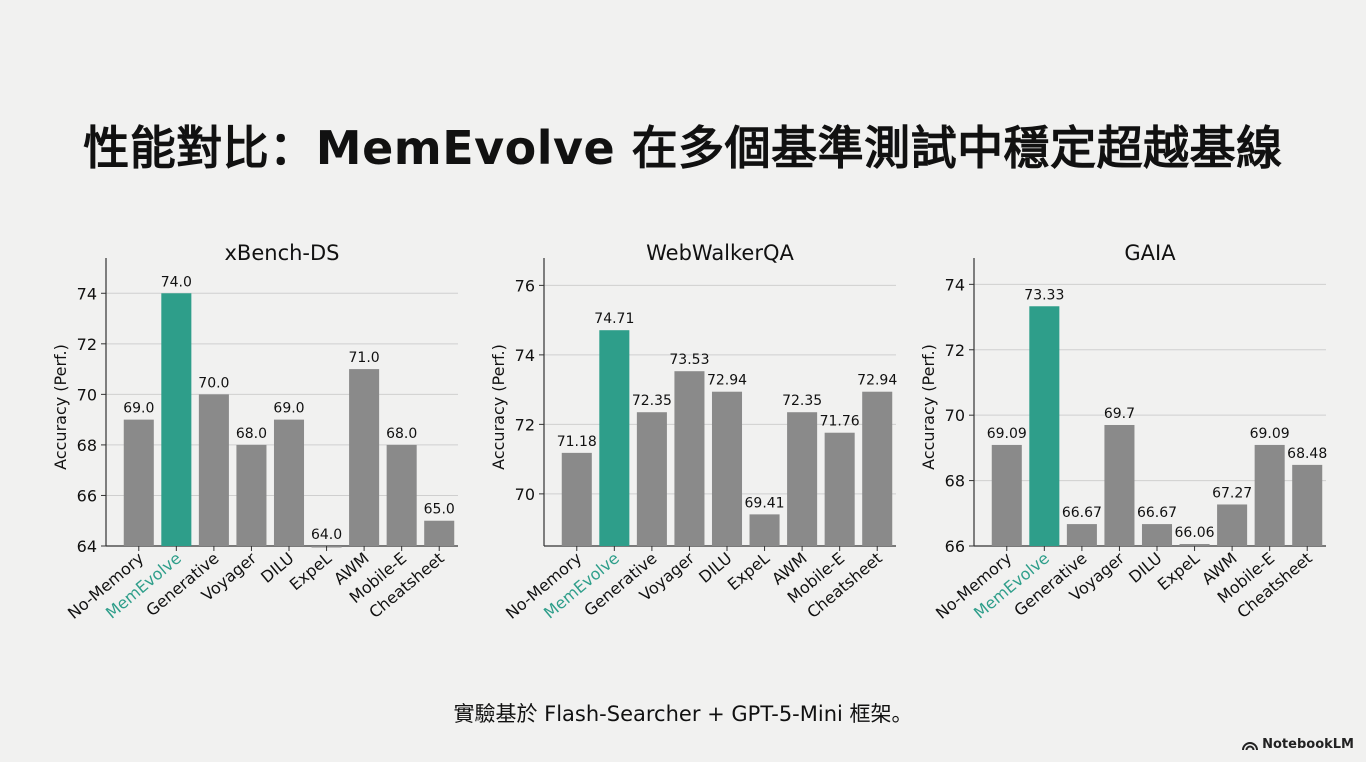 The width and height of the screenshot is (1366, 762). What do you see at coordinates (840, 422) in the screenshot?
I see `data-label: 71.76` at bounding box center [840, 422].